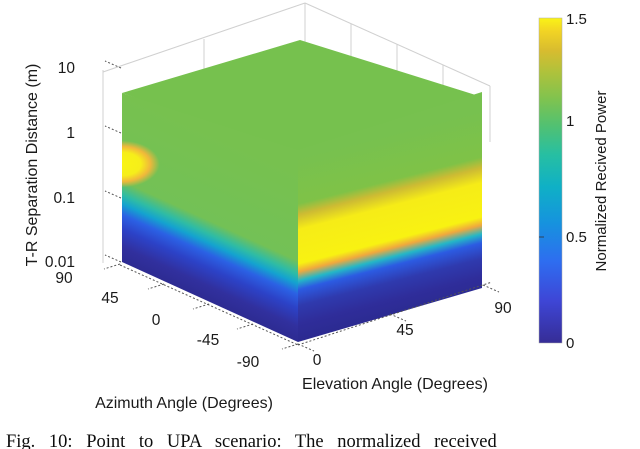 This screenshot has width=640, height=449. I want to click on z-tick-label: 10, so click(67, 68).